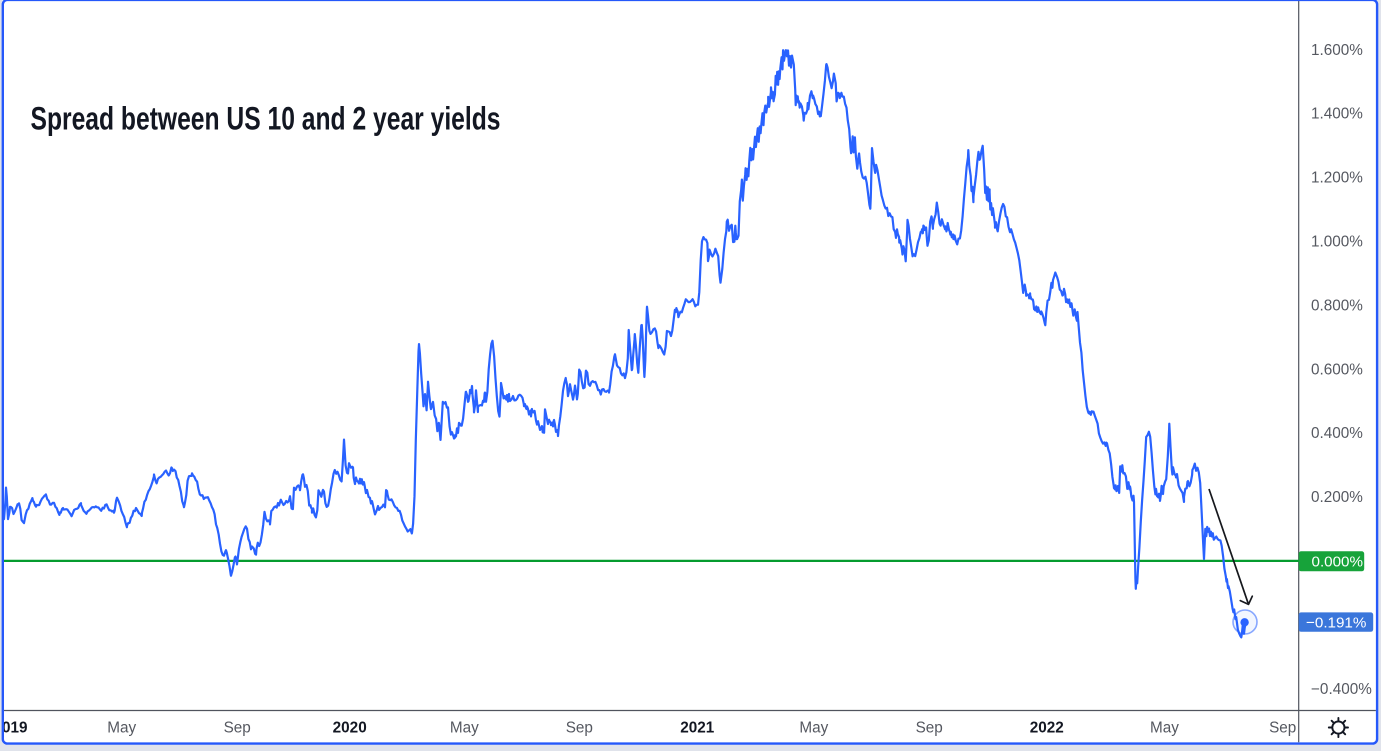  What do you see at coordinates (1337, 242) in the screenshot?
I see `svg-text: 1.000%` at bounding box center [1337, 242].